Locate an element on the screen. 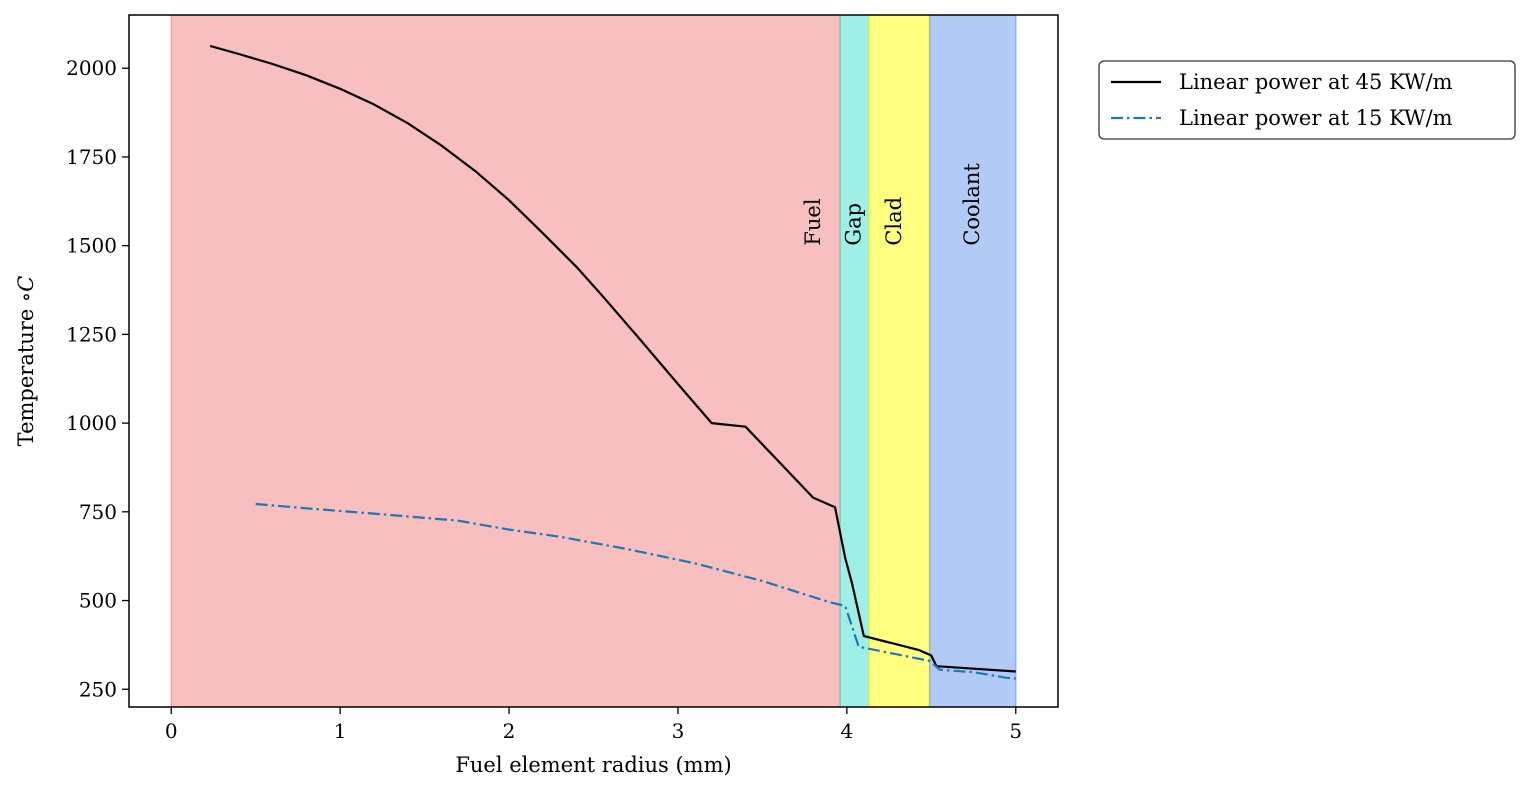 The width and height of the screenshot is (1530, 791). y-tick-label: 250 is located at coordinates (98, 689).